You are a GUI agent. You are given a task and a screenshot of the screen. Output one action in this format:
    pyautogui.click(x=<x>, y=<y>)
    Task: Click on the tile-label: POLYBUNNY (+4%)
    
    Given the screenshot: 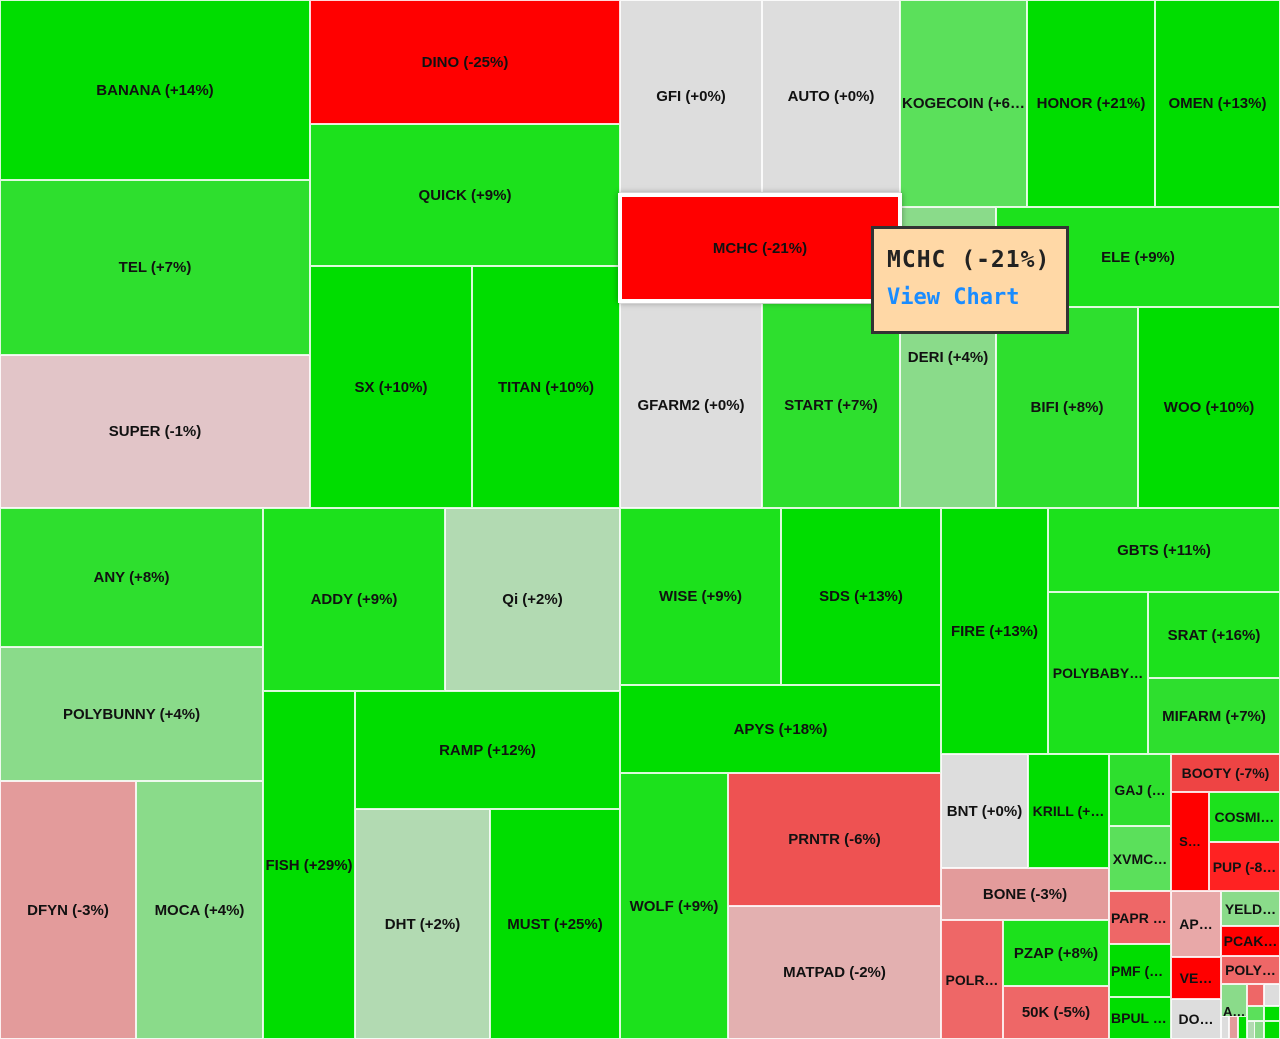 What is the action you would take?
    pyautogui.click(x=131, y=714)
    